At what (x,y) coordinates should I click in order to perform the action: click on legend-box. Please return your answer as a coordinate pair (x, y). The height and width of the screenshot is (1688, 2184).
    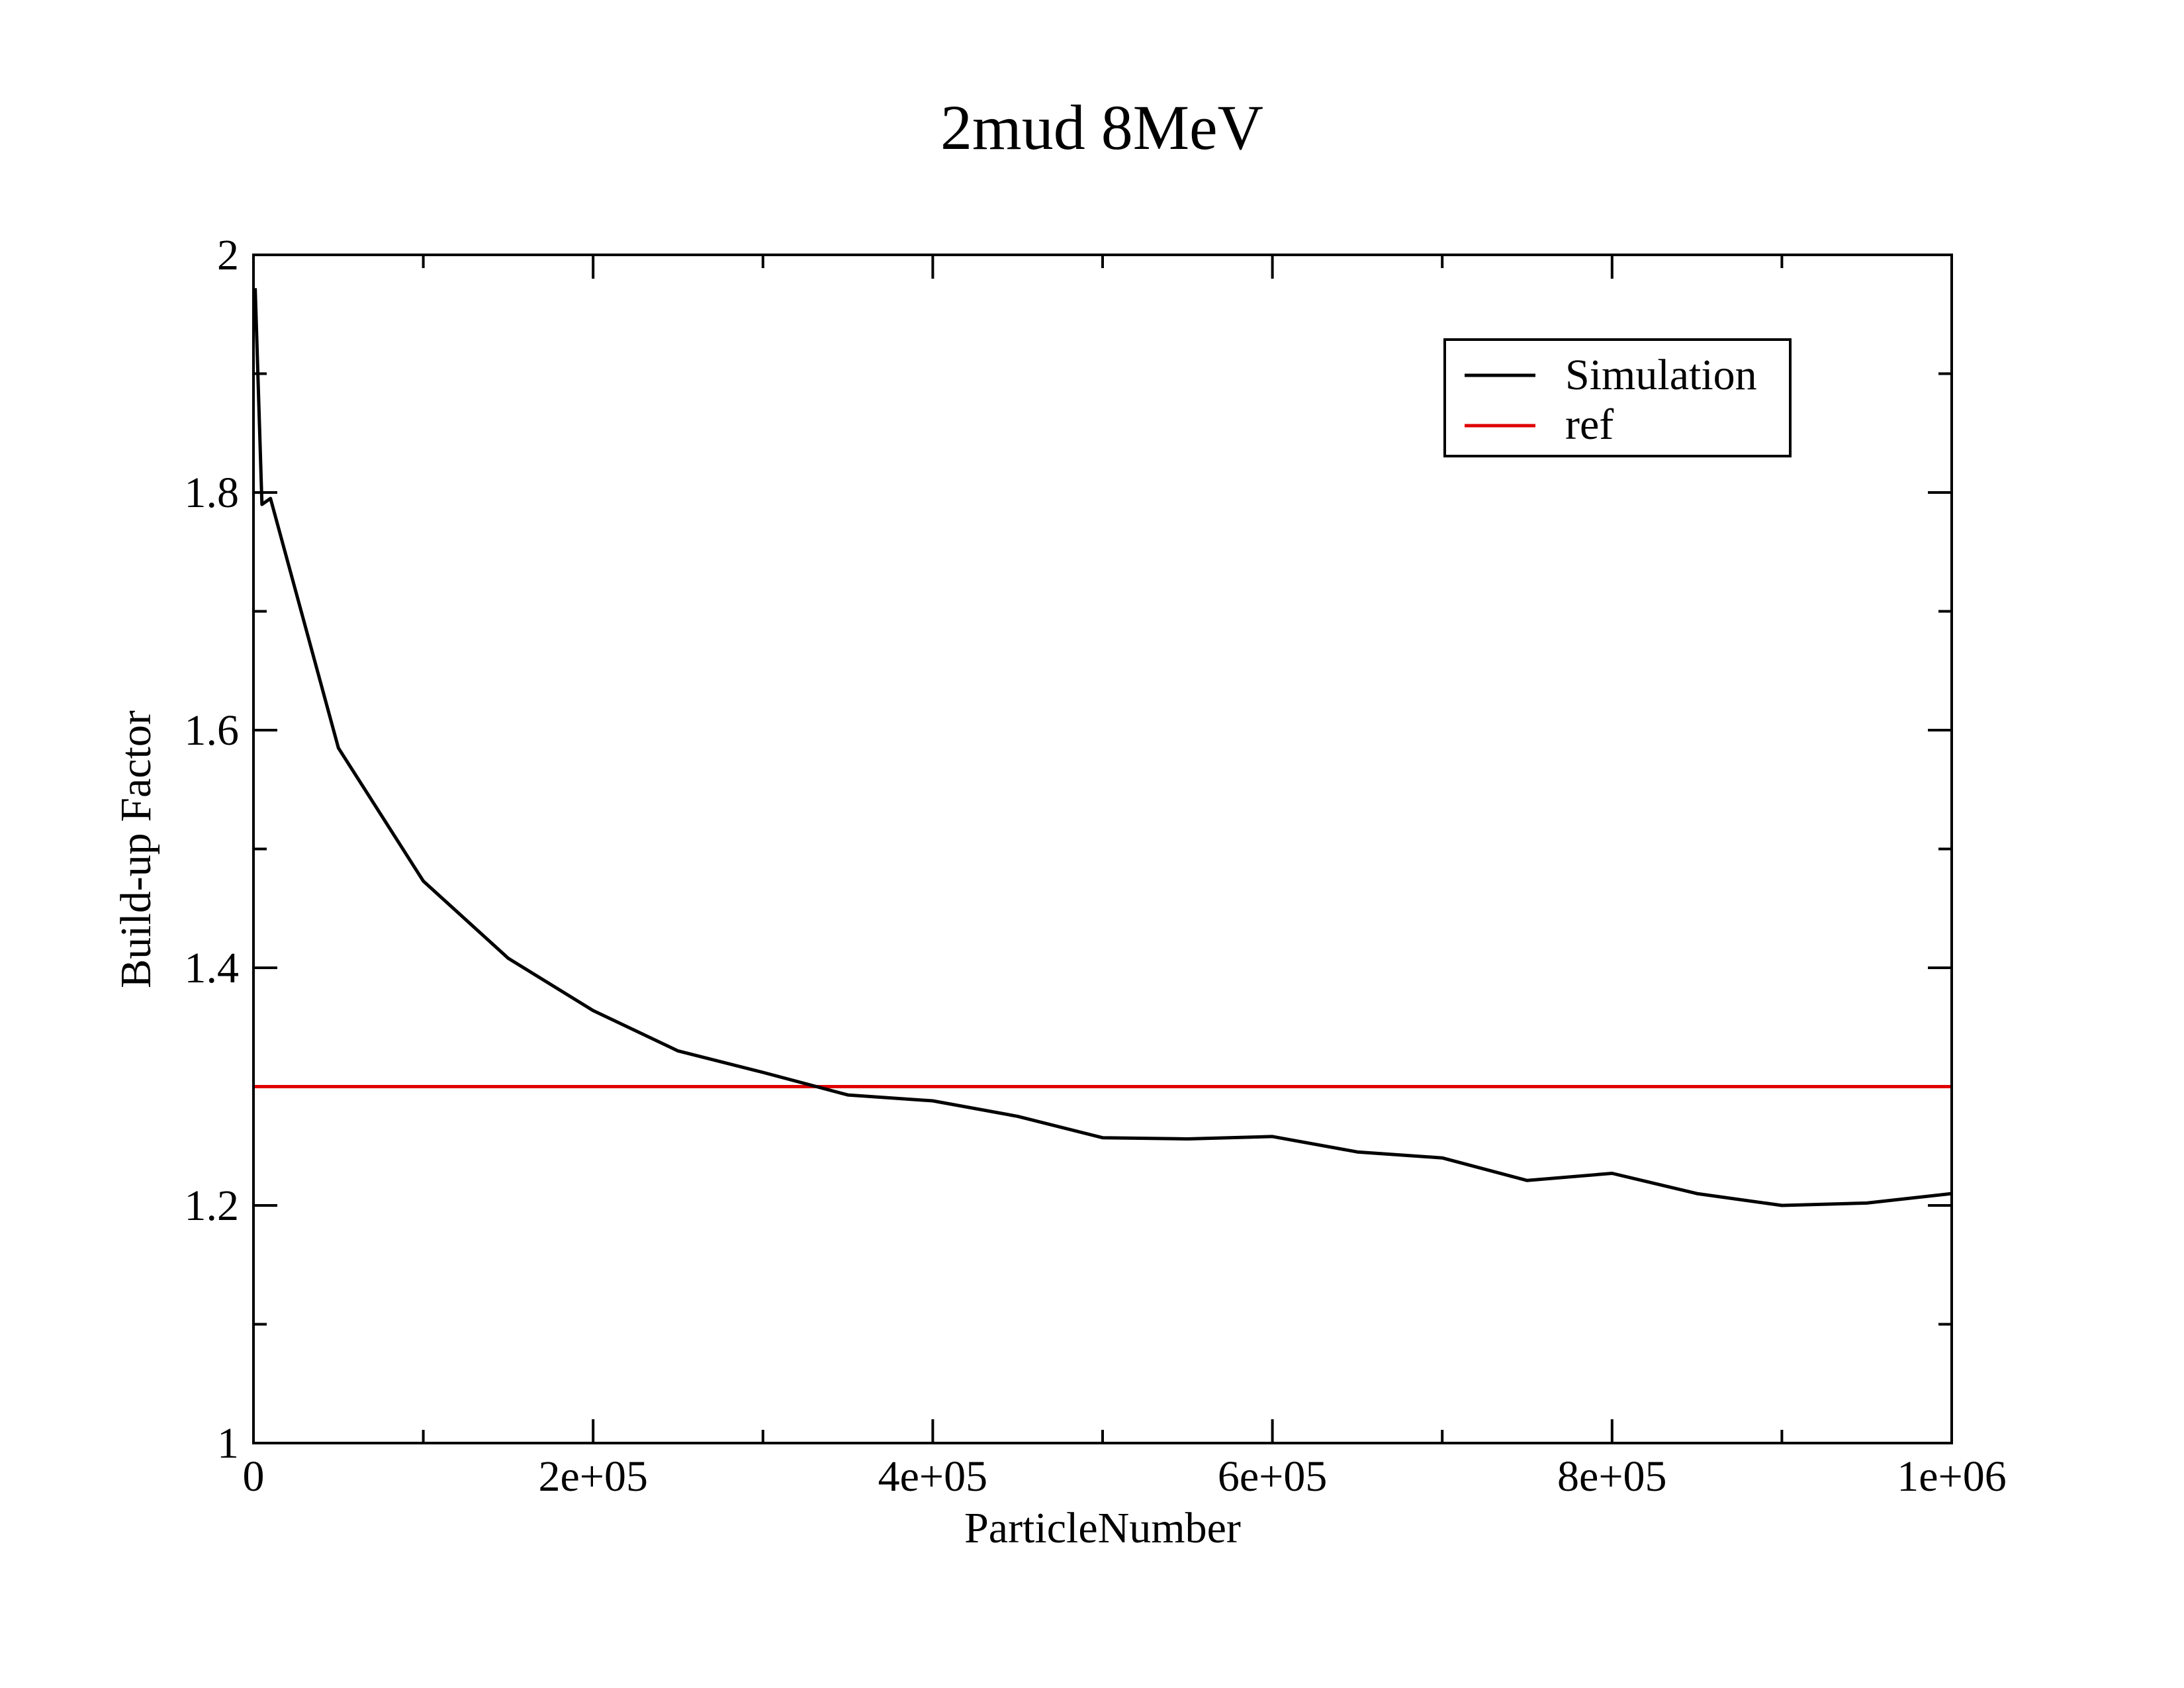
    Looking at the image, I should click on (1618, 397).